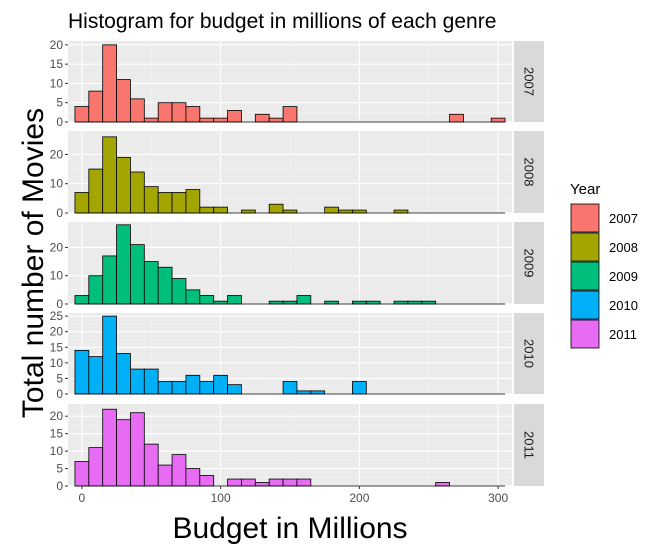  What do you see at coordinates (585, 334) in the screenshot?
I see `legend-key-2011` at bounding box center [585, 334].